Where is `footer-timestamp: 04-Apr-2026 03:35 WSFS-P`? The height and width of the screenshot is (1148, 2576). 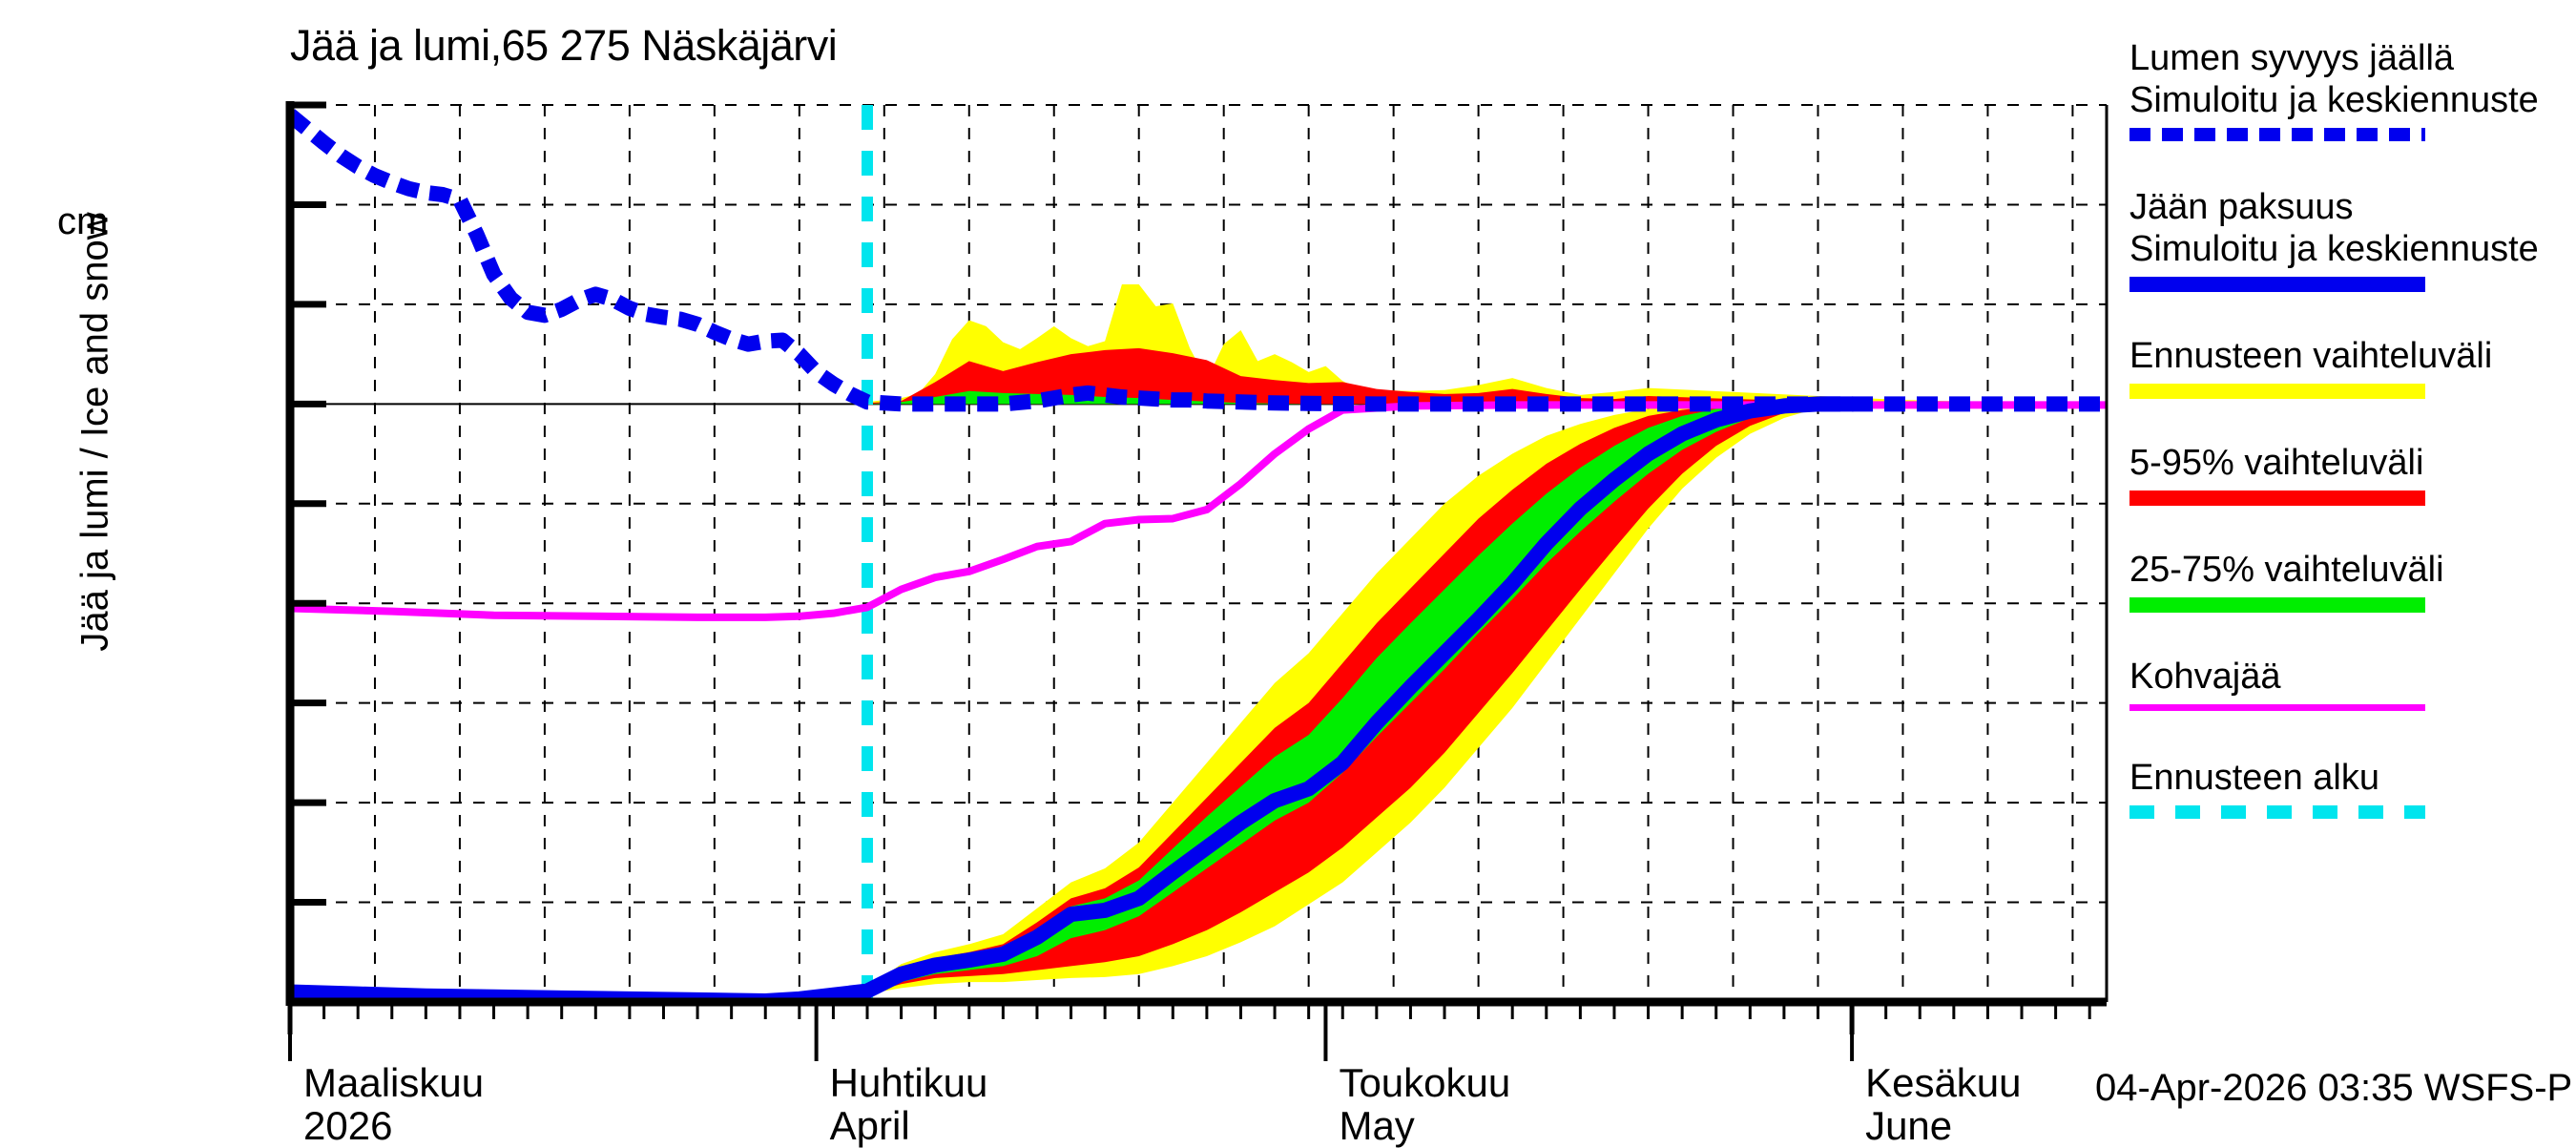 footer-timestamp: 04-Apr-2026 03:35 WSFS-P is located at coordinates (2334, 1088).